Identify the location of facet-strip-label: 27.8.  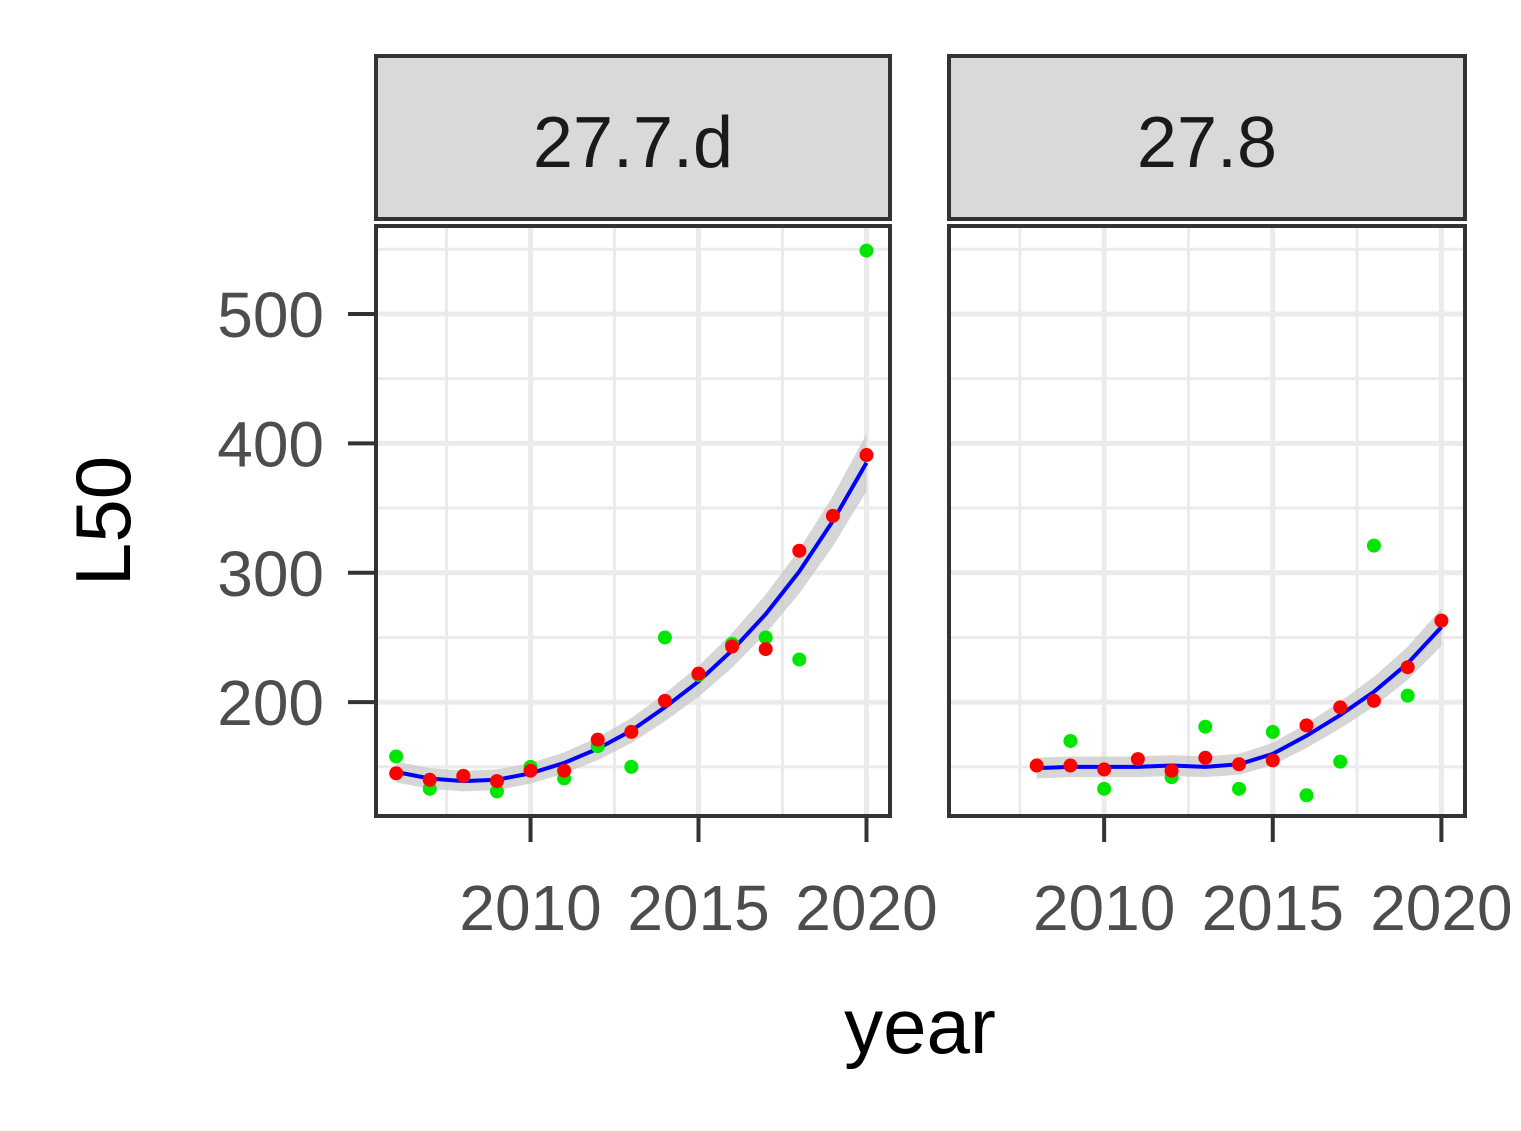
(1207, 143).